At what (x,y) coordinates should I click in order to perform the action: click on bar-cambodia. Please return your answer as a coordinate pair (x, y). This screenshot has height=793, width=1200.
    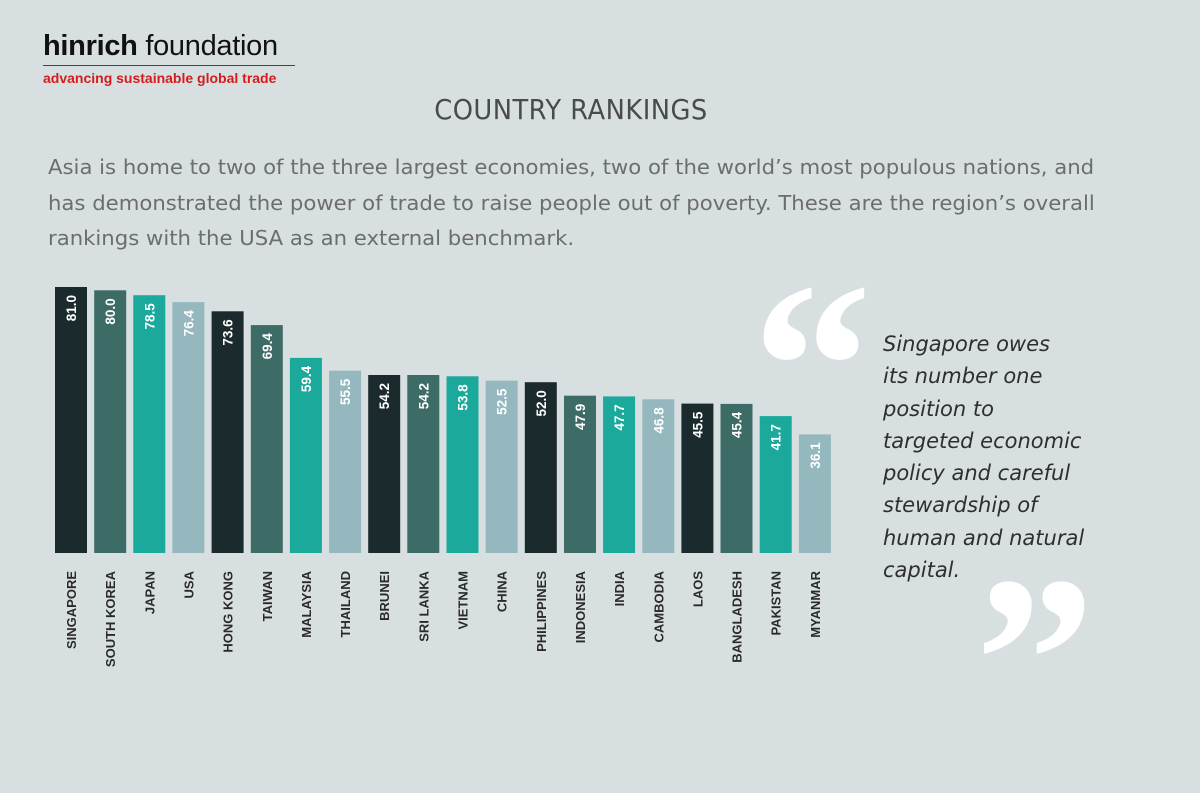
    Looking at the image, I should click on (658, 476).